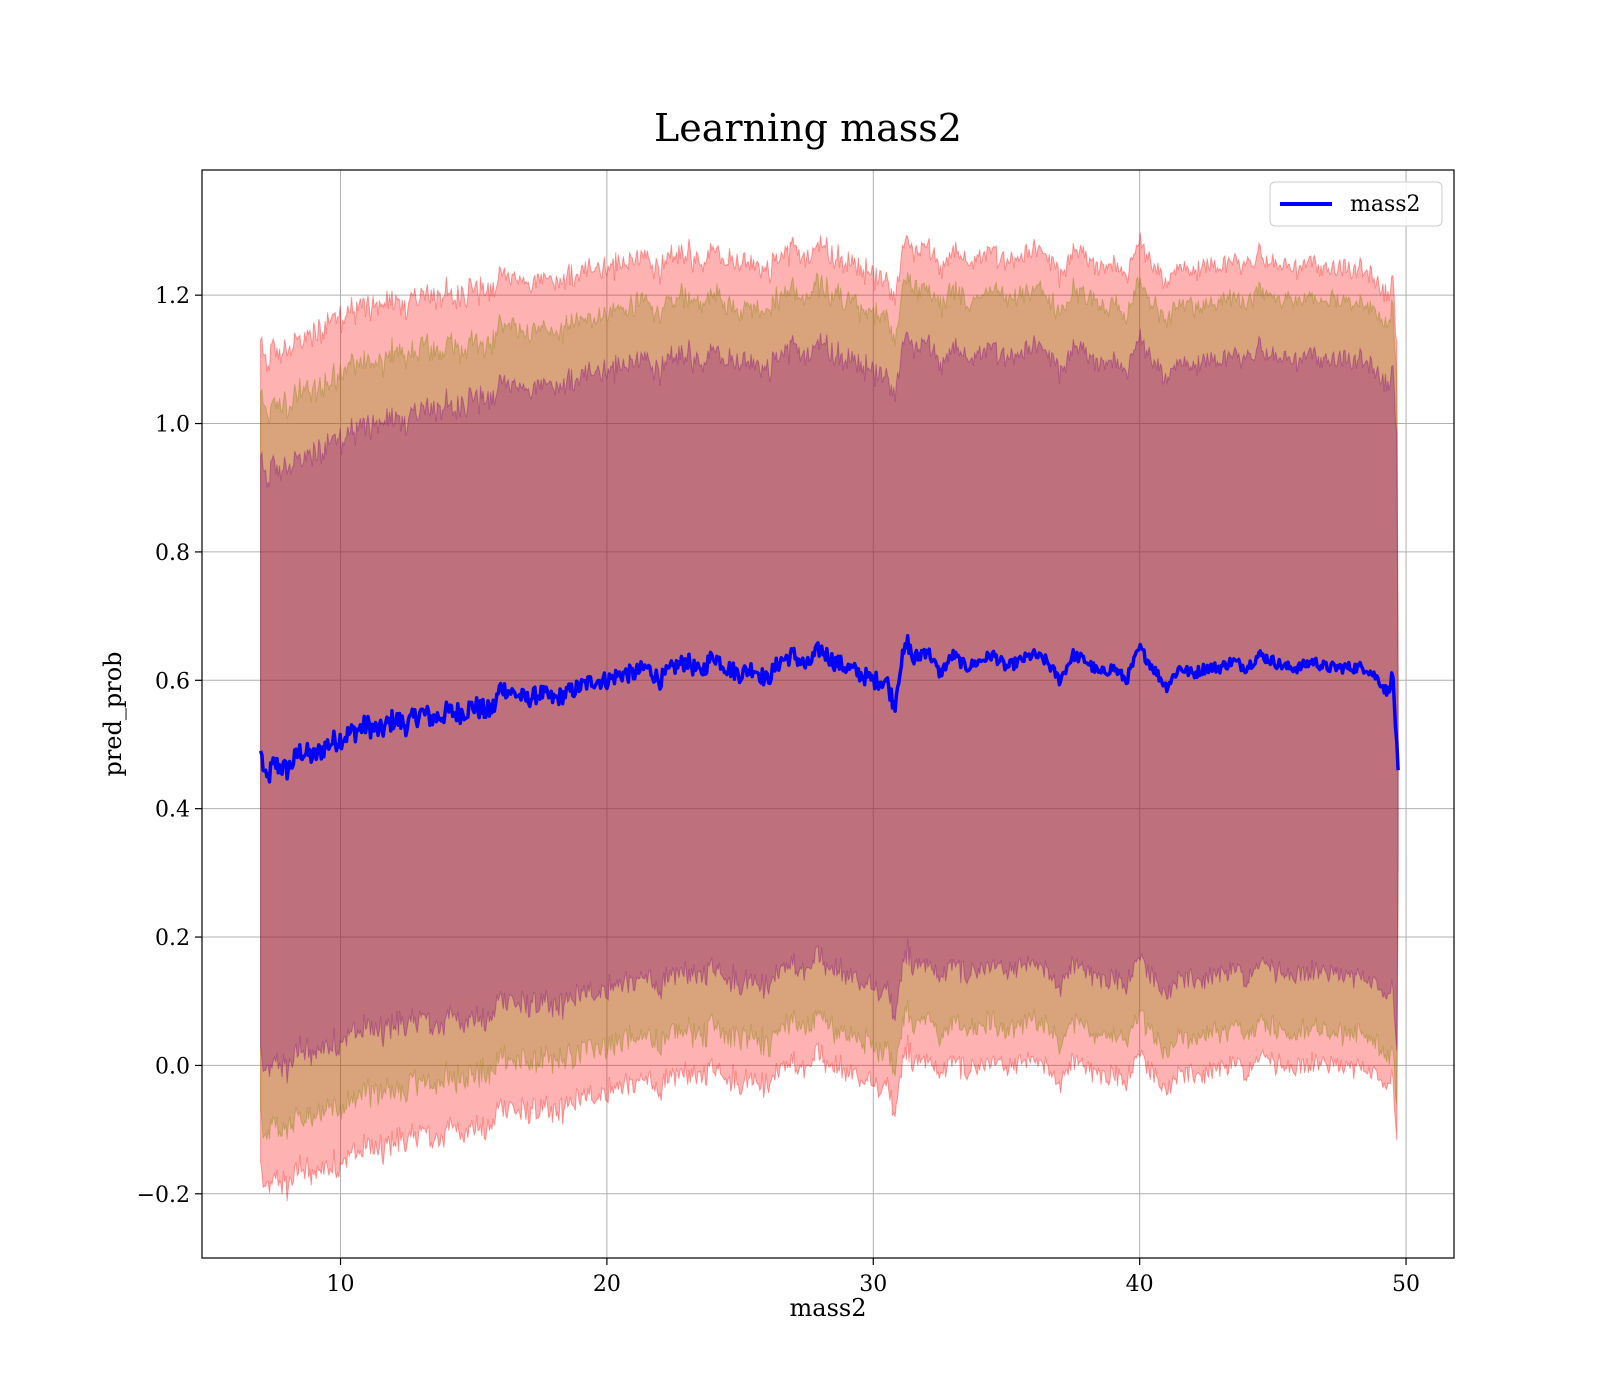  Describe the element at coordinates (172, 425) in the screenshot. I see `y-tick-label: 1.0` at that location.